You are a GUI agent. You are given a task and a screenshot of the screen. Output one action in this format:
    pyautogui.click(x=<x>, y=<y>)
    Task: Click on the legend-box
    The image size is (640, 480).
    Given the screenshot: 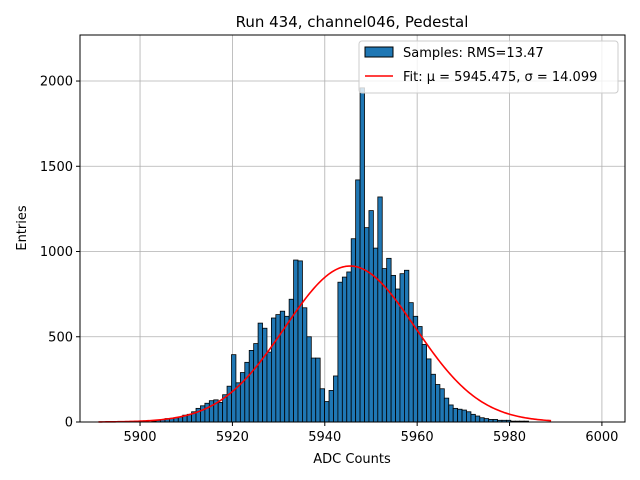 What is the action you would take?
    pyautogui.click(x=488, y=67)
    